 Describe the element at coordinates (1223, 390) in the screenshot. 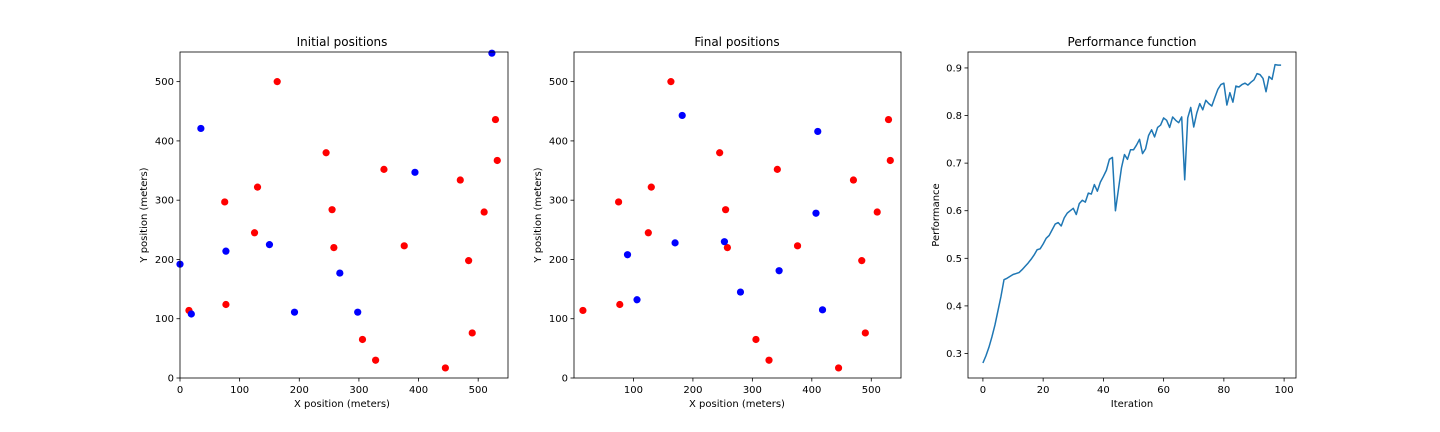

I see `x-tick-label: 80` at that location.